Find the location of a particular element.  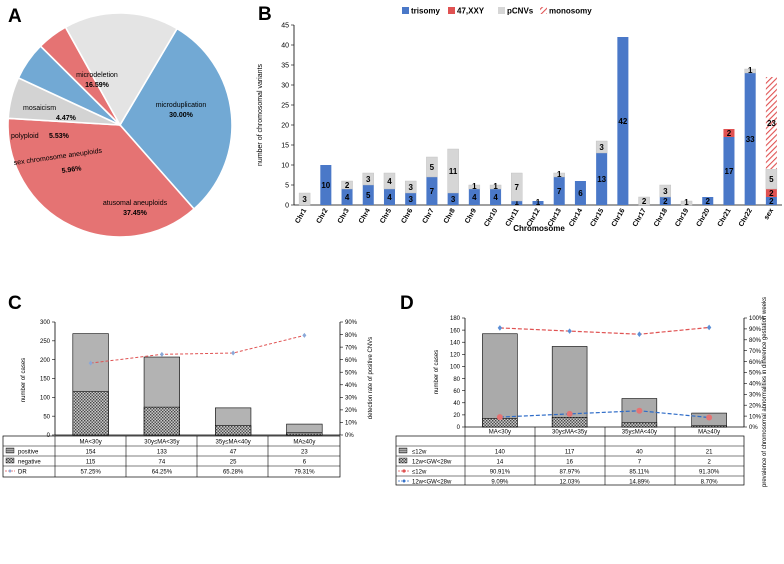

d-y2ticks: 0% 10% 20% 30% 40% 50% 60% 70% 80% 90% 100% is located at coordinates (754, 373).